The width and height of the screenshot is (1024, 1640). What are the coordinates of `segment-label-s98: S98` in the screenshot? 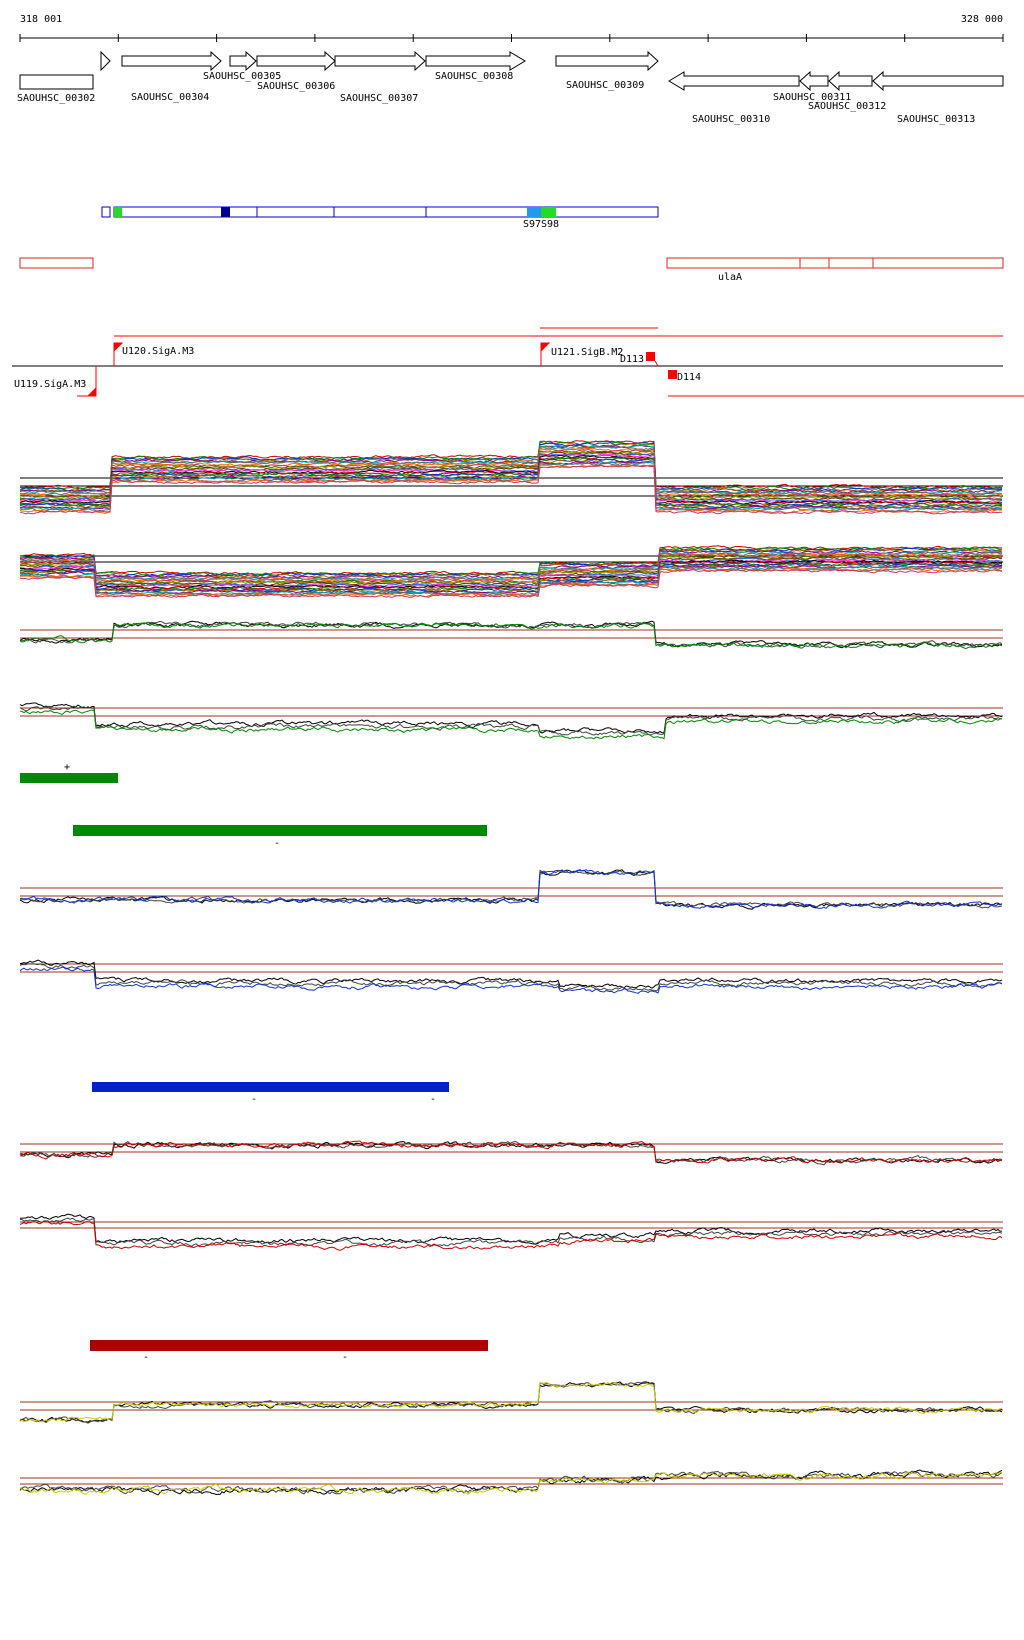 It's located at (550, 224).